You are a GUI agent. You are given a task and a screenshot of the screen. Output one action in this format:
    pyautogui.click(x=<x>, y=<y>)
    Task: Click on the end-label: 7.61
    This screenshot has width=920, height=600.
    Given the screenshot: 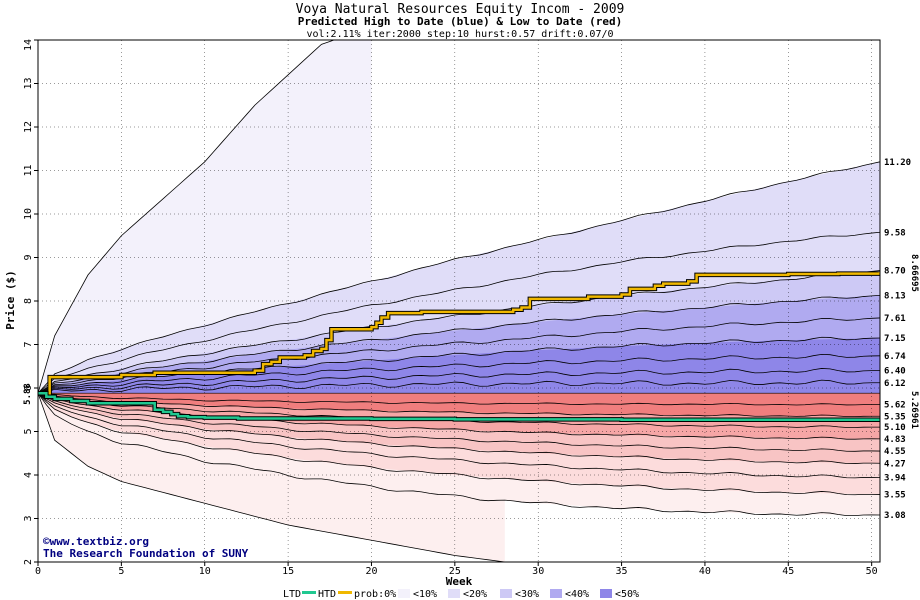 What is the action you would take?
    pyautogui.click(x=895, y=319)
    